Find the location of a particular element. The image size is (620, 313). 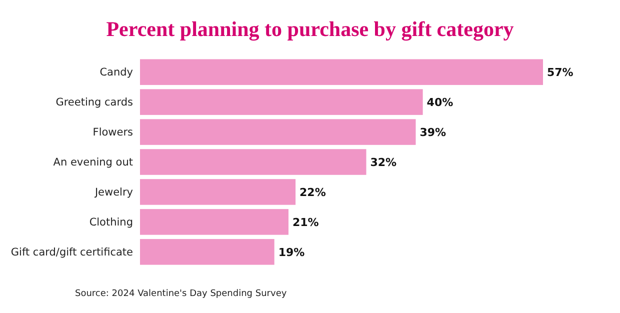

y-tick-label: Clothing is located at coordinates (111, 222).